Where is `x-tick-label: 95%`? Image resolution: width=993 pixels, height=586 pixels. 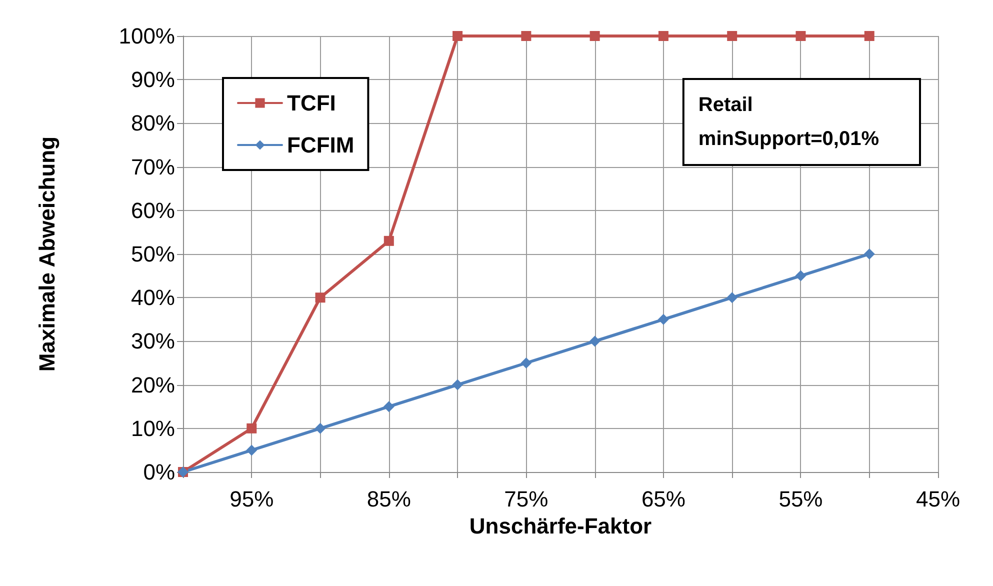 x-tick-label: 95% is located at coordinates (252, 499).